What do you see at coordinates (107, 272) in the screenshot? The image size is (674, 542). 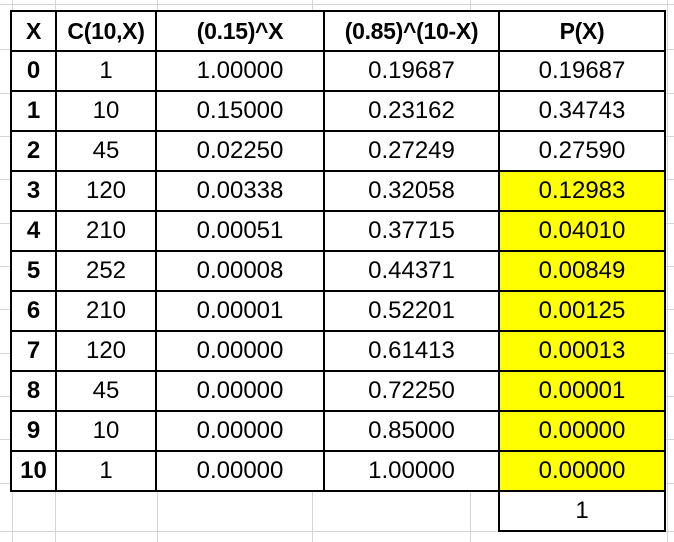 I see `cell-c10x: 252` at bounding box center [107, 272].